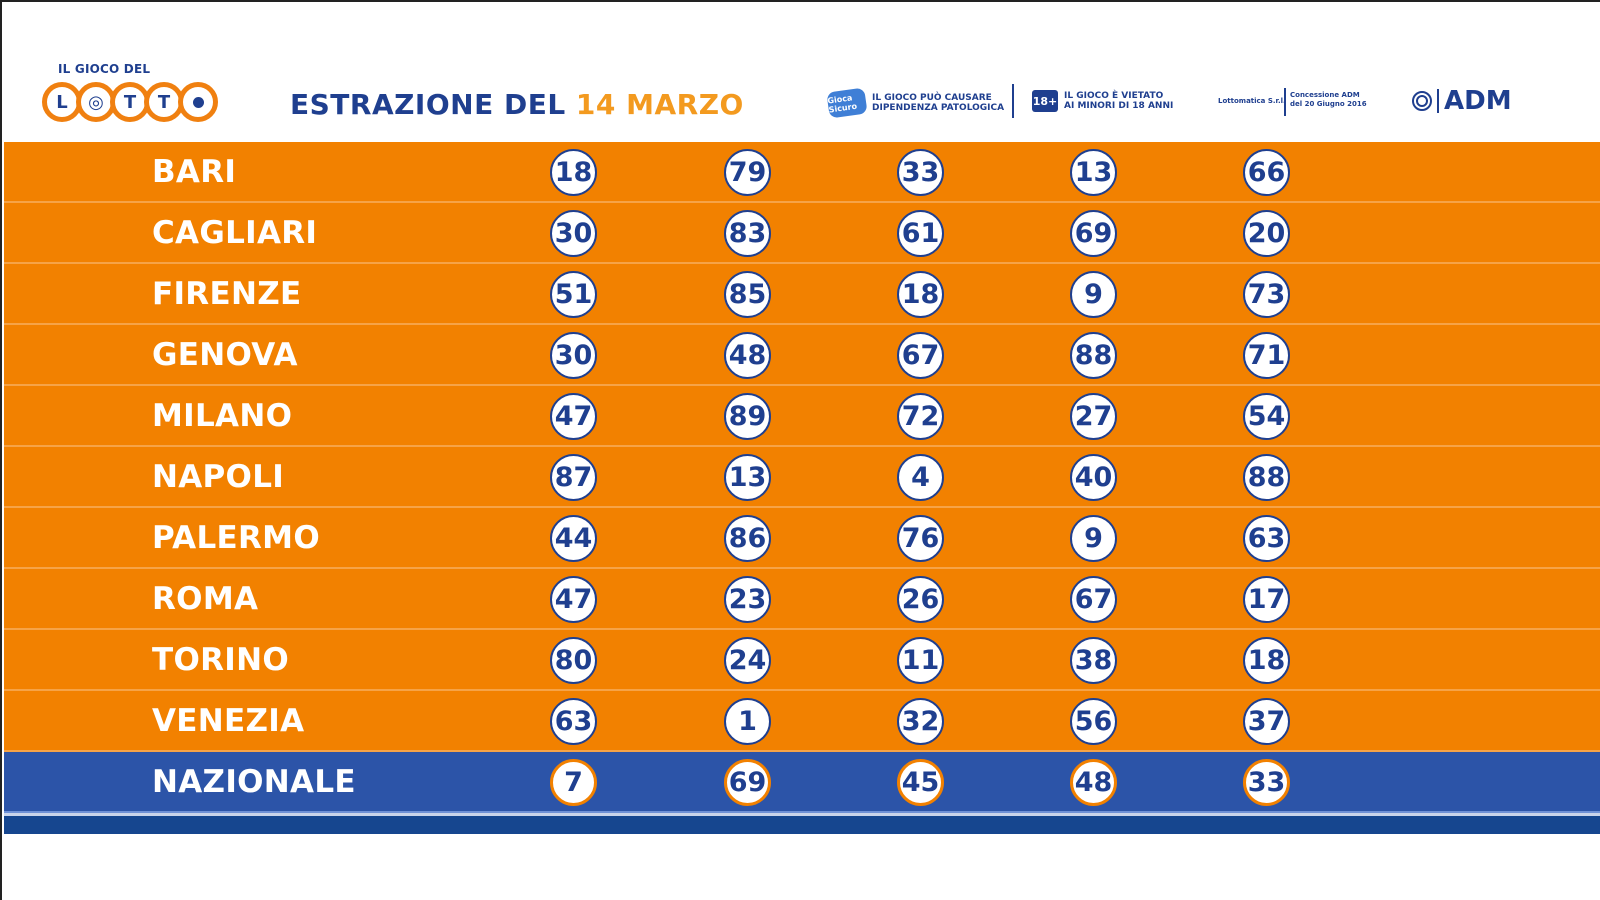 This screenshot has height=900, width=1600. I want to click on number-ball: 54, so click(1266, 416).